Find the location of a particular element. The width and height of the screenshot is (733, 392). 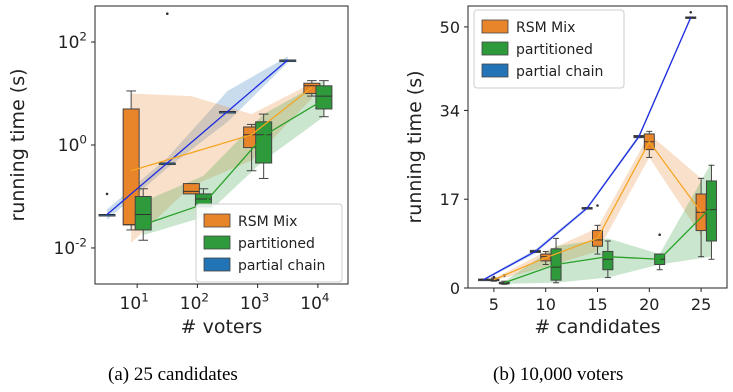

x-tick-label: 15 is located at coordinates (597, 304).